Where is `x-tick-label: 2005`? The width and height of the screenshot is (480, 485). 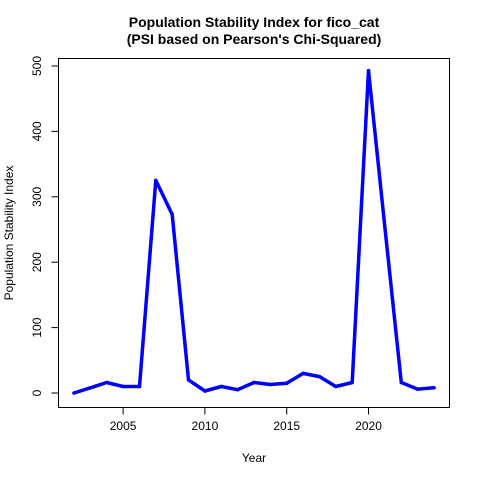
x-tick-label: 2005 is located at coordinates (123, 426).